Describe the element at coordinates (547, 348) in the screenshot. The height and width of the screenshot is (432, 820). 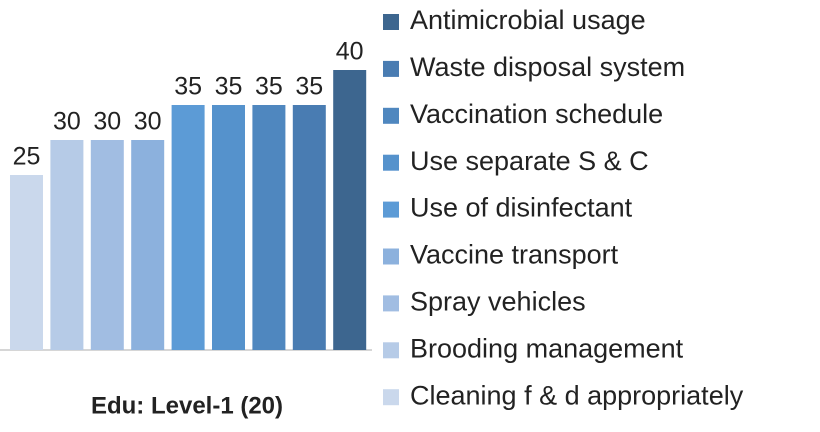
I see `legend-label: Brooding management` at that location.